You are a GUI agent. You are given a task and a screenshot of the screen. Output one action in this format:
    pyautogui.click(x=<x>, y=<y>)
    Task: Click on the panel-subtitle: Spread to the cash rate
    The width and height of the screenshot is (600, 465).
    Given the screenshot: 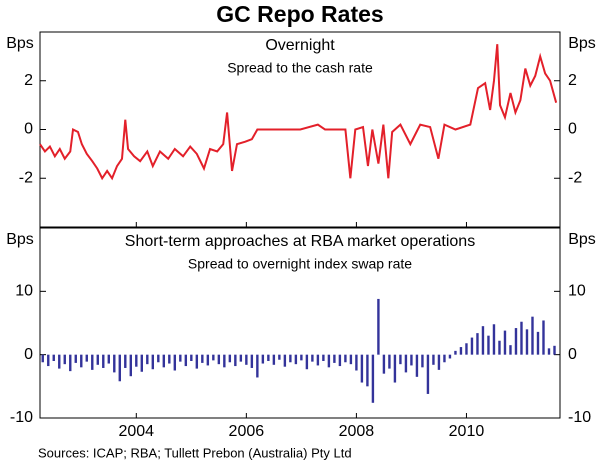 What is the action you would take?
    pyautogui.click(x=300, y=68)
    